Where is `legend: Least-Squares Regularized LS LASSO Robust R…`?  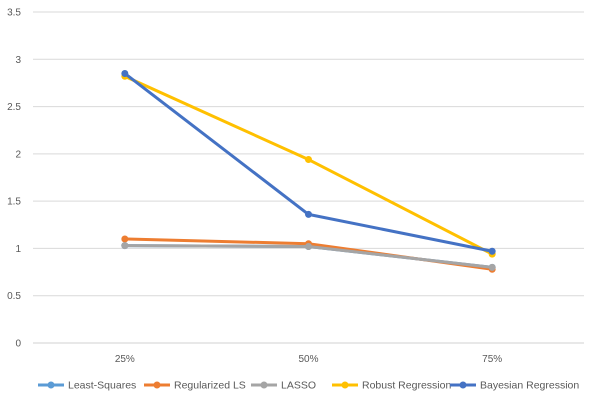
legend: Least-Squares Regularized LS LASSO Robust R… is located at coordinates (308, 386).